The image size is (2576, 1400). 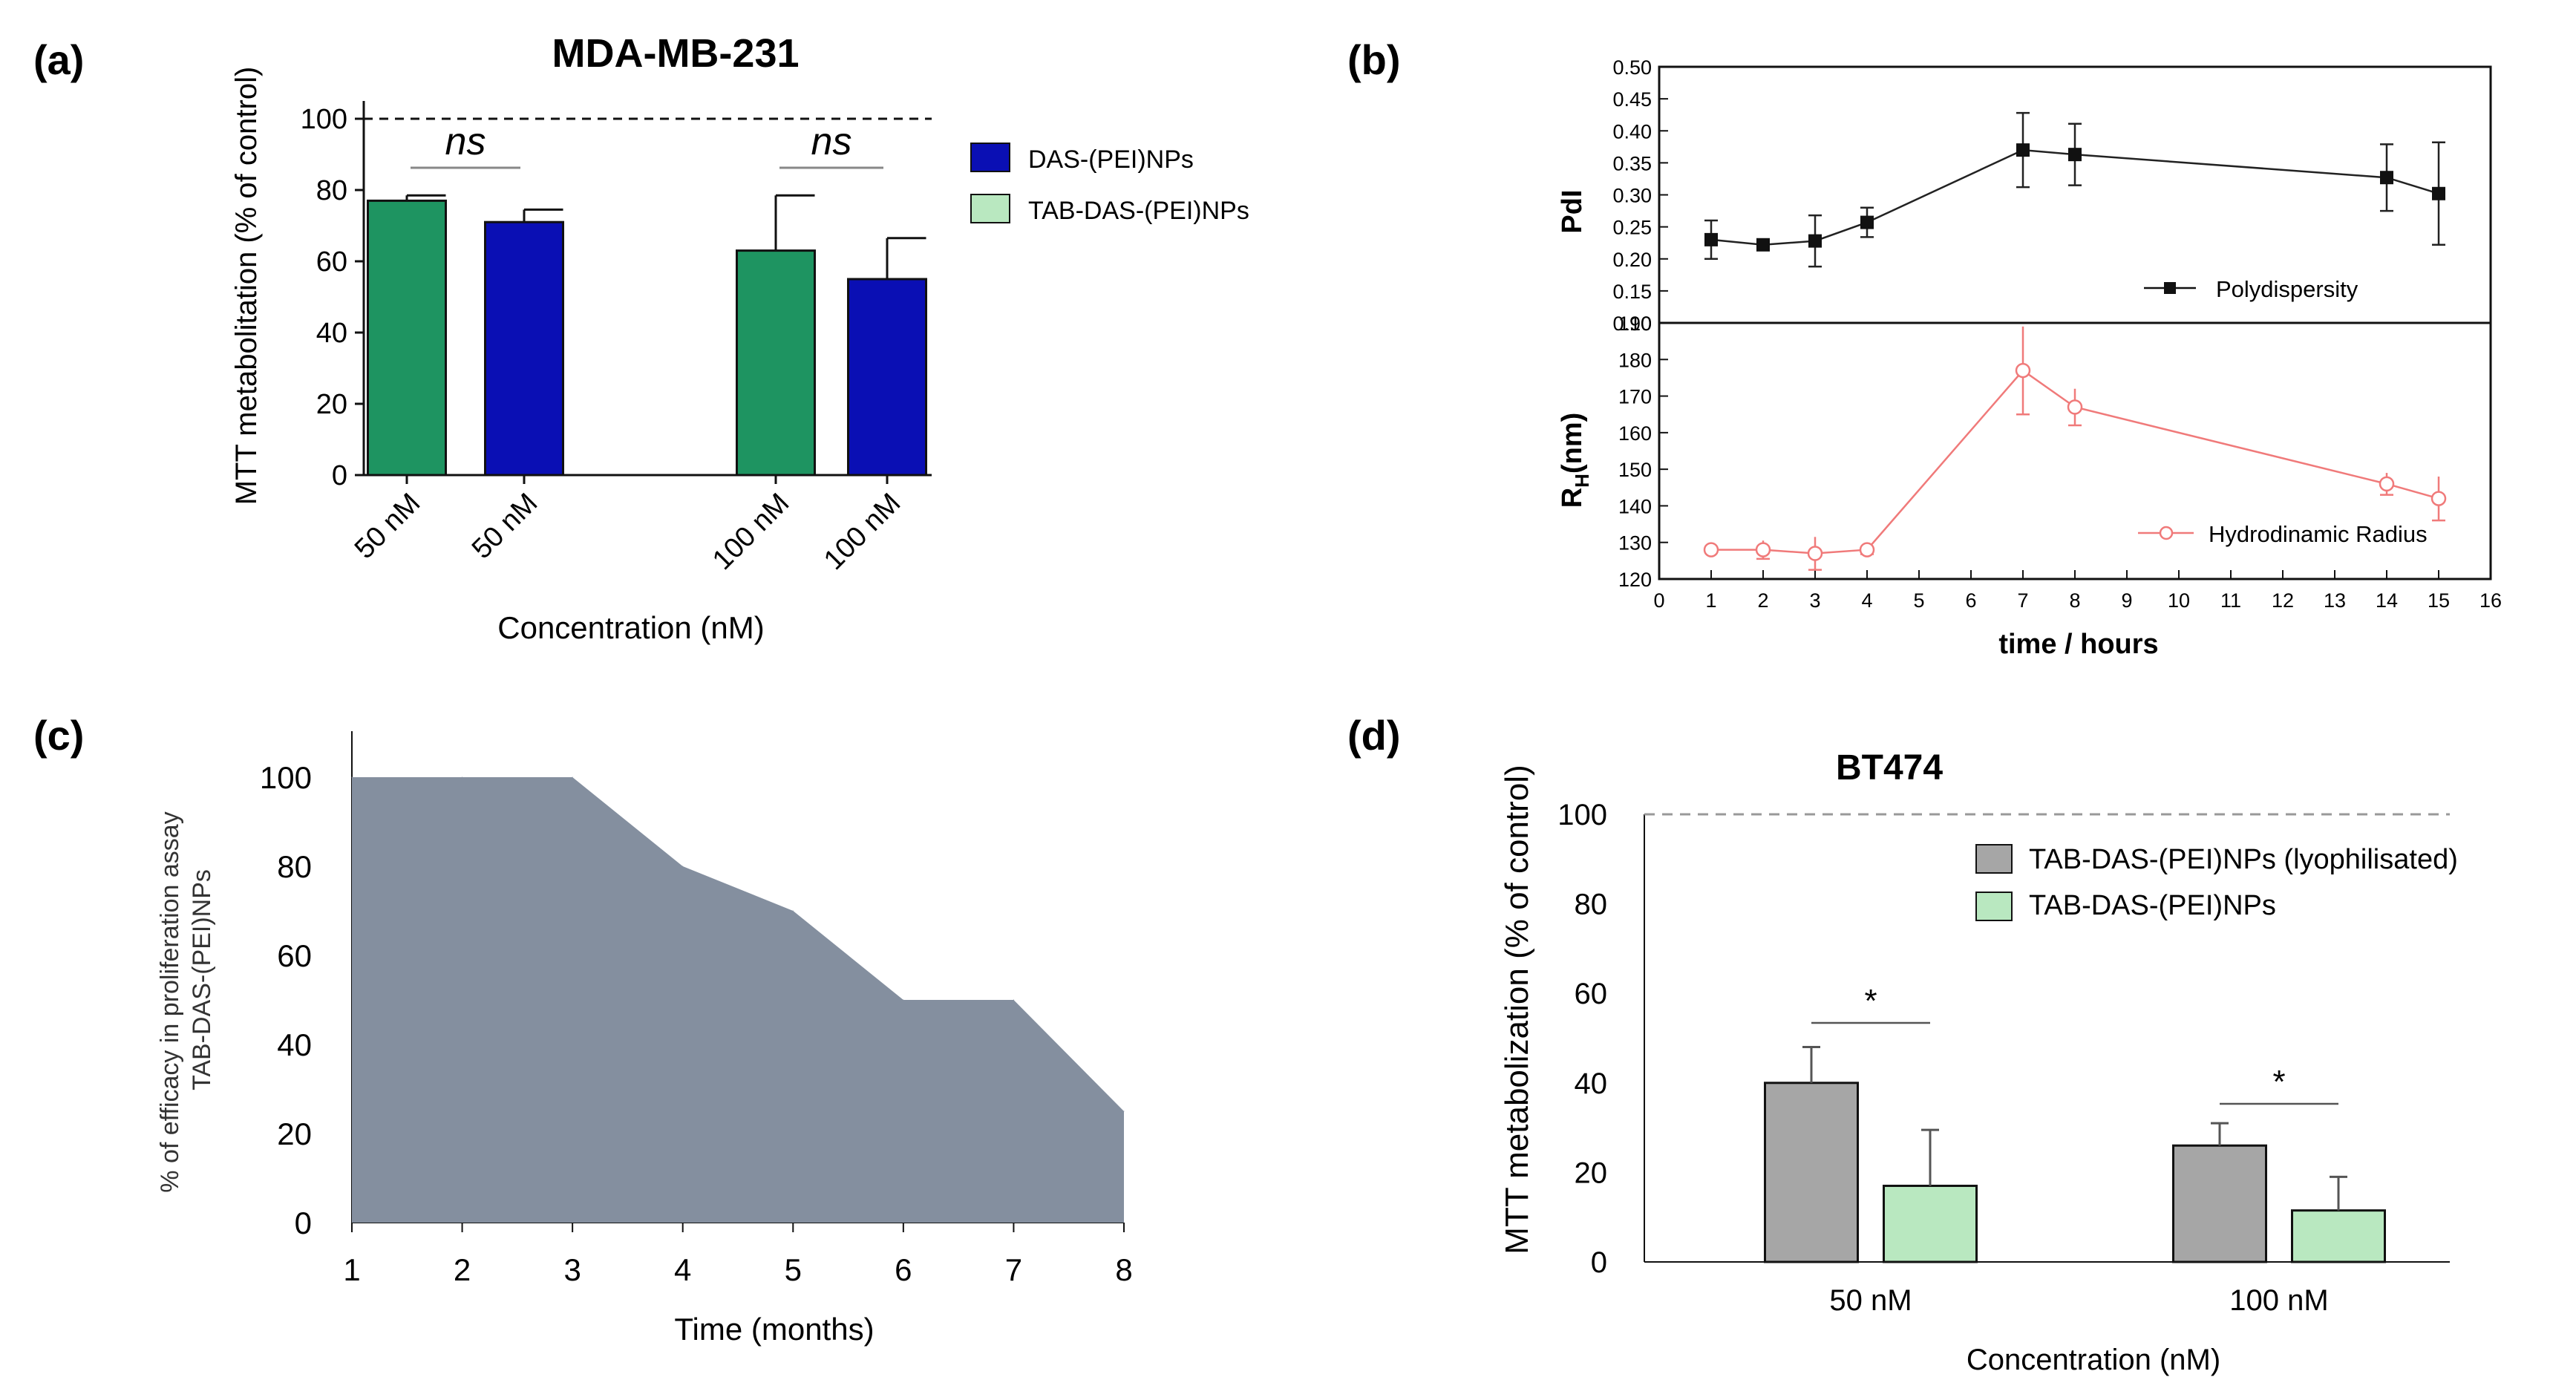 I want to click on d-significance-label: *, so click(x=1870, y=1001).